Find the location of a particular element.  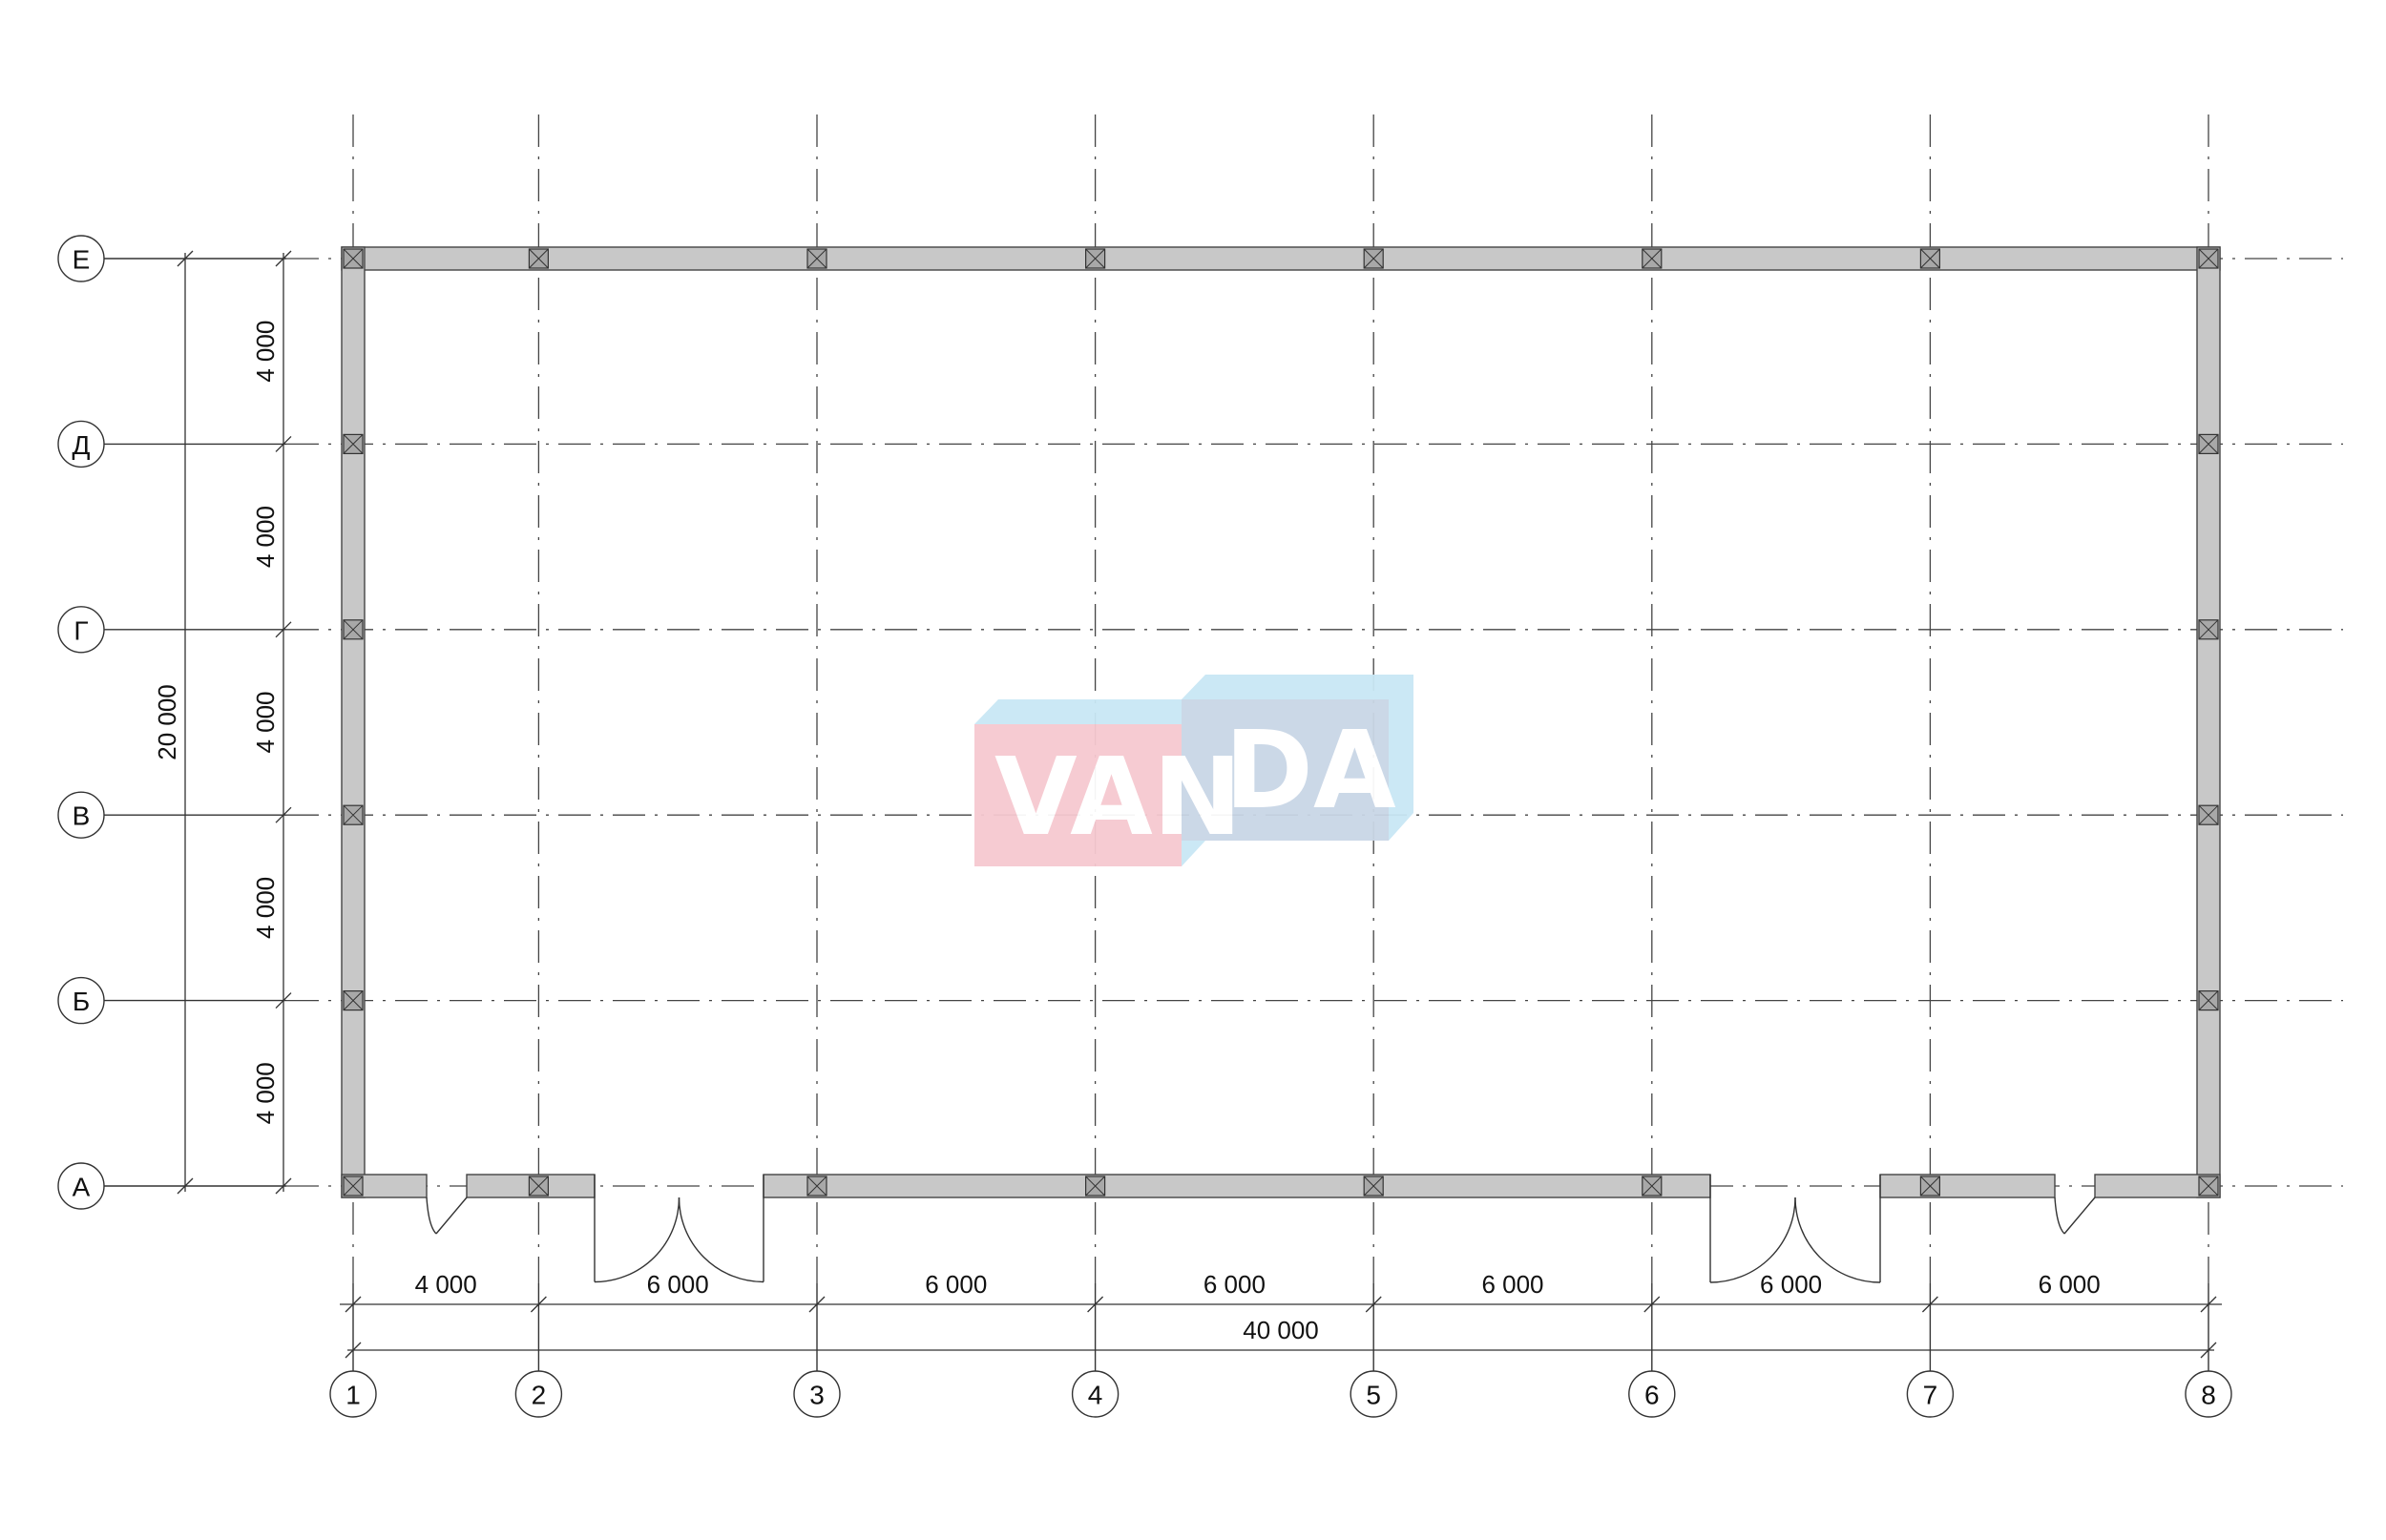

logo-letters-da: DA is located at coordinates (1310, 771).